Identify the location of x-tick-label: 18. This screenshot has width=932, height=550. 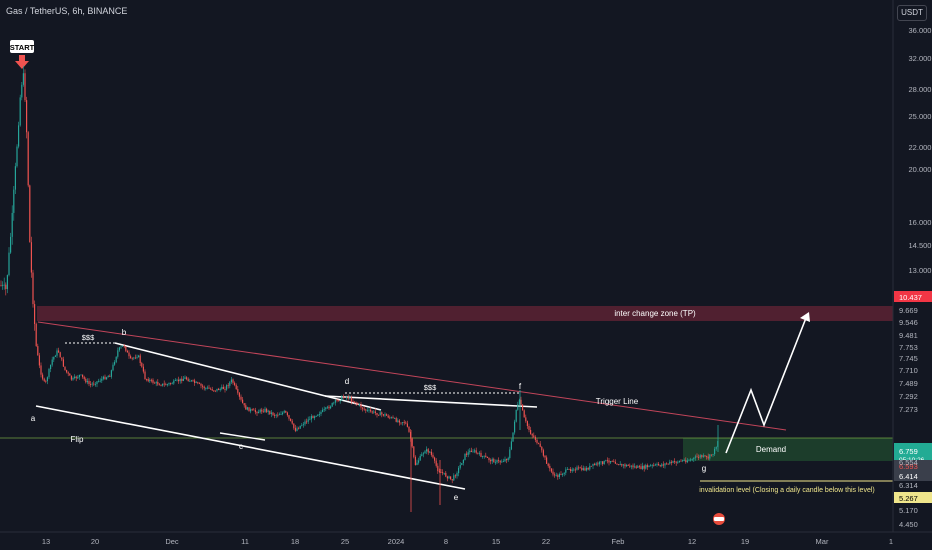
(295, 541).